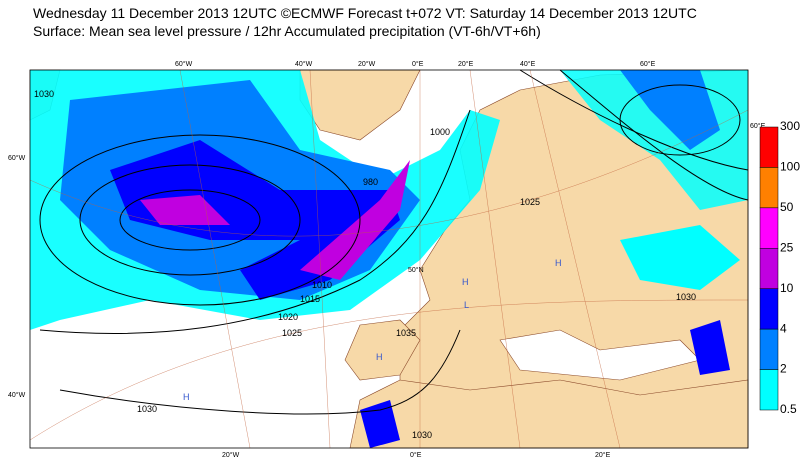  What do you see at coordinates (310, 299) in the screenshot?
I see `isobar-label: 1015` at bounding box center [310, 299].